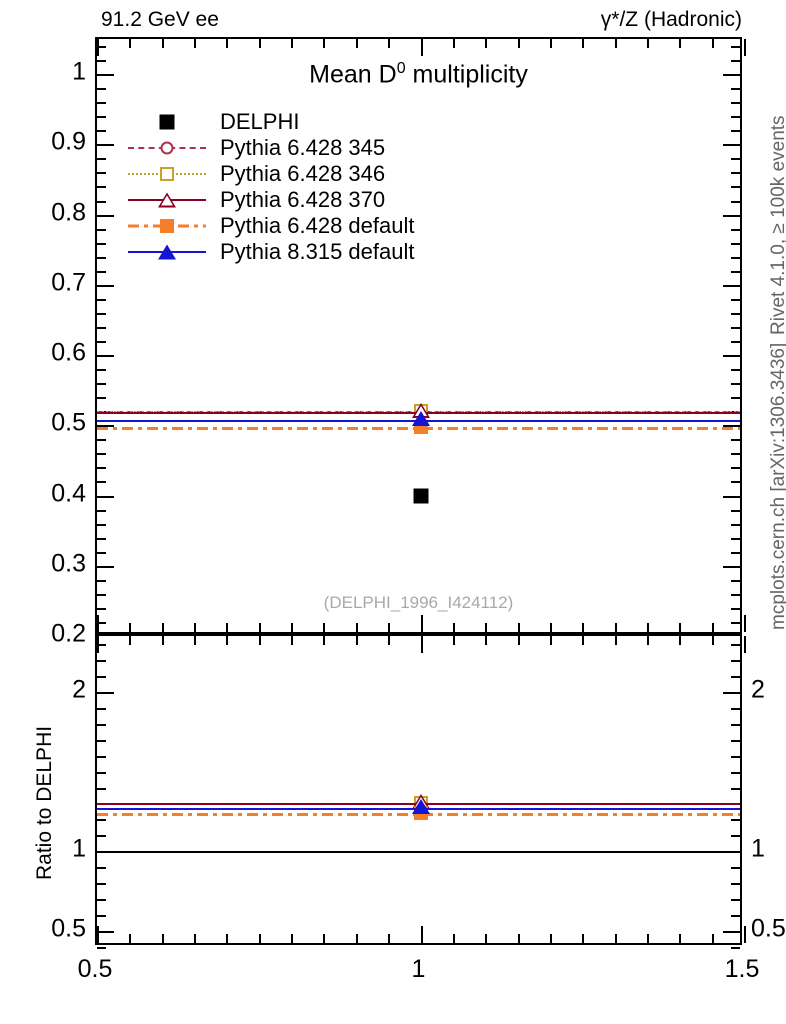 Image resolution: width=786 pixels, height=1024 pixels. What do you see at coordinates (742, 969) in the screenshot?
I see `x-tick-label: 1.5` at bounding box center [742, 969].